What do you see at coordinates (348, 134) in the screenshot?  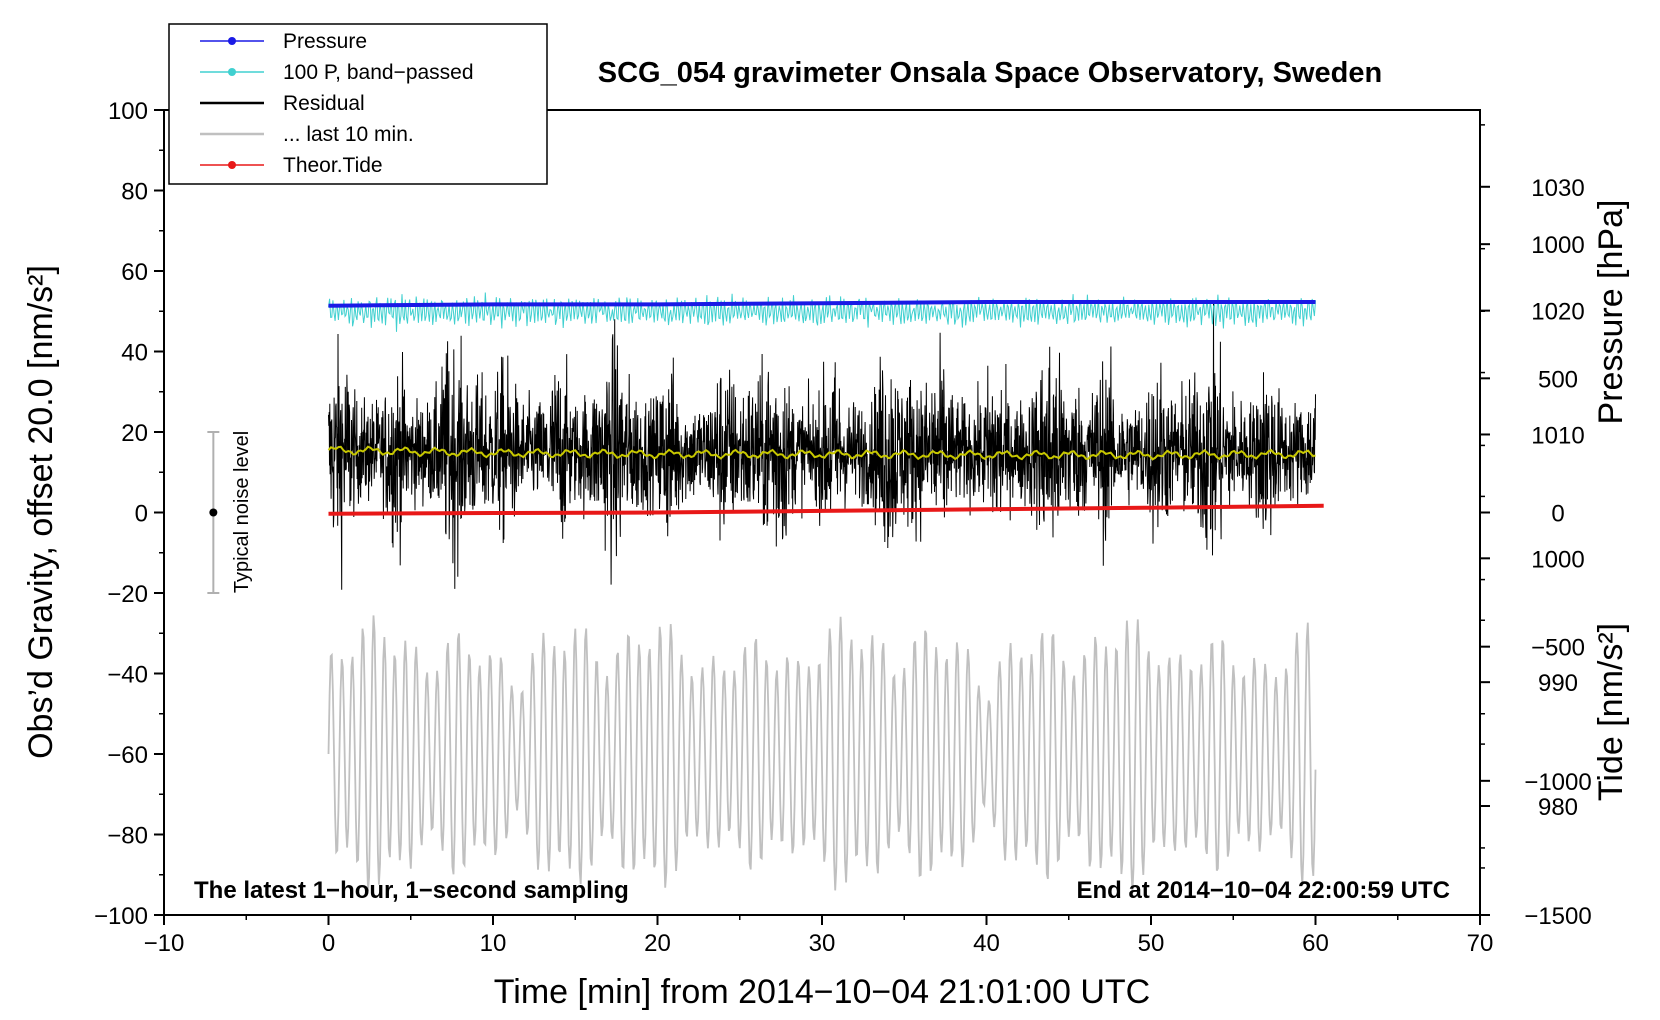 I see `legend-label-last-10-min: ... last 10 min.` at bounding box center [348, 134].